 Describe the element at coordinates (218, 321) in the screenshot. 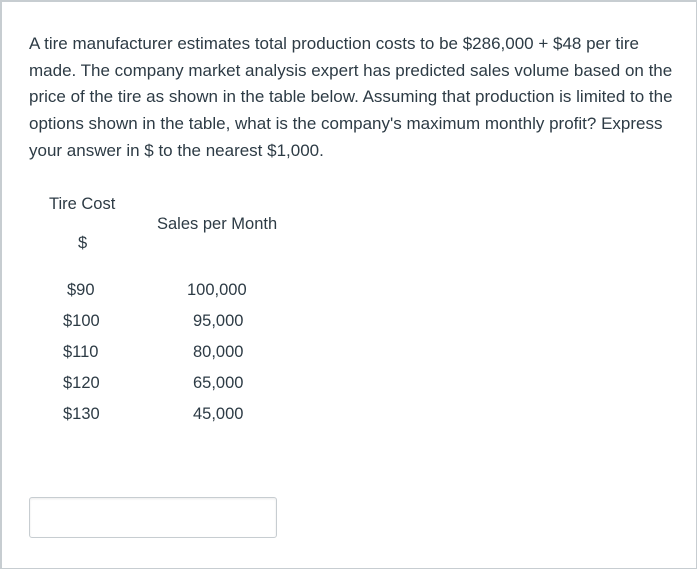

I see `sales-cell: 95,000` at that location.